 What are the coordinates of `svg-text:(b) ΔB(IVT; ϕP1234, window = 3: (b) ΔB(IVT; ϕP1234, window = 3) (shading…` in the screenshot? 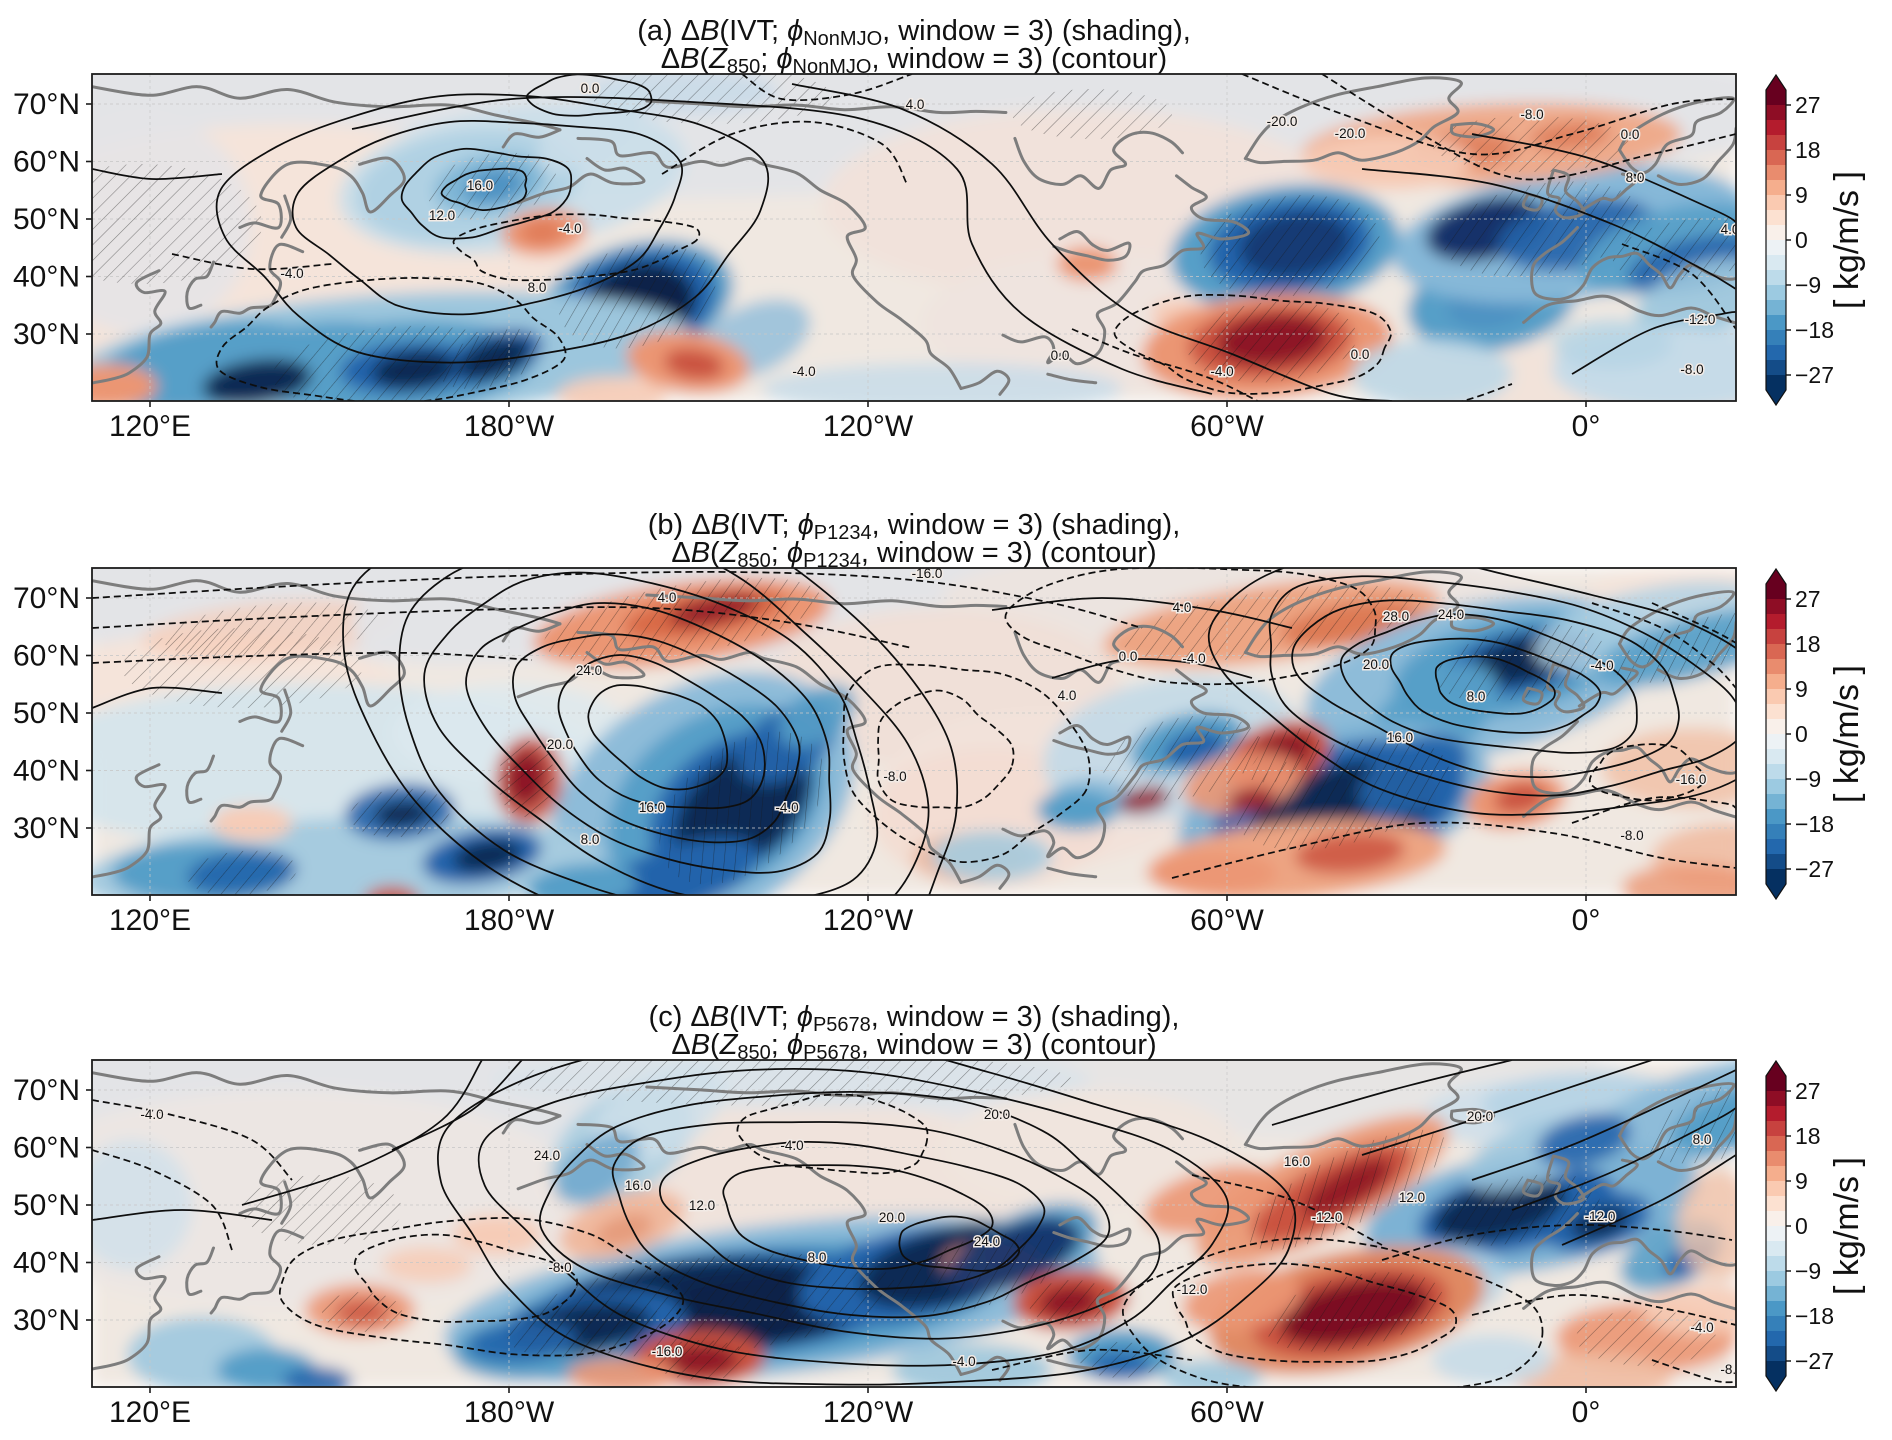 It's located at (914, 526).